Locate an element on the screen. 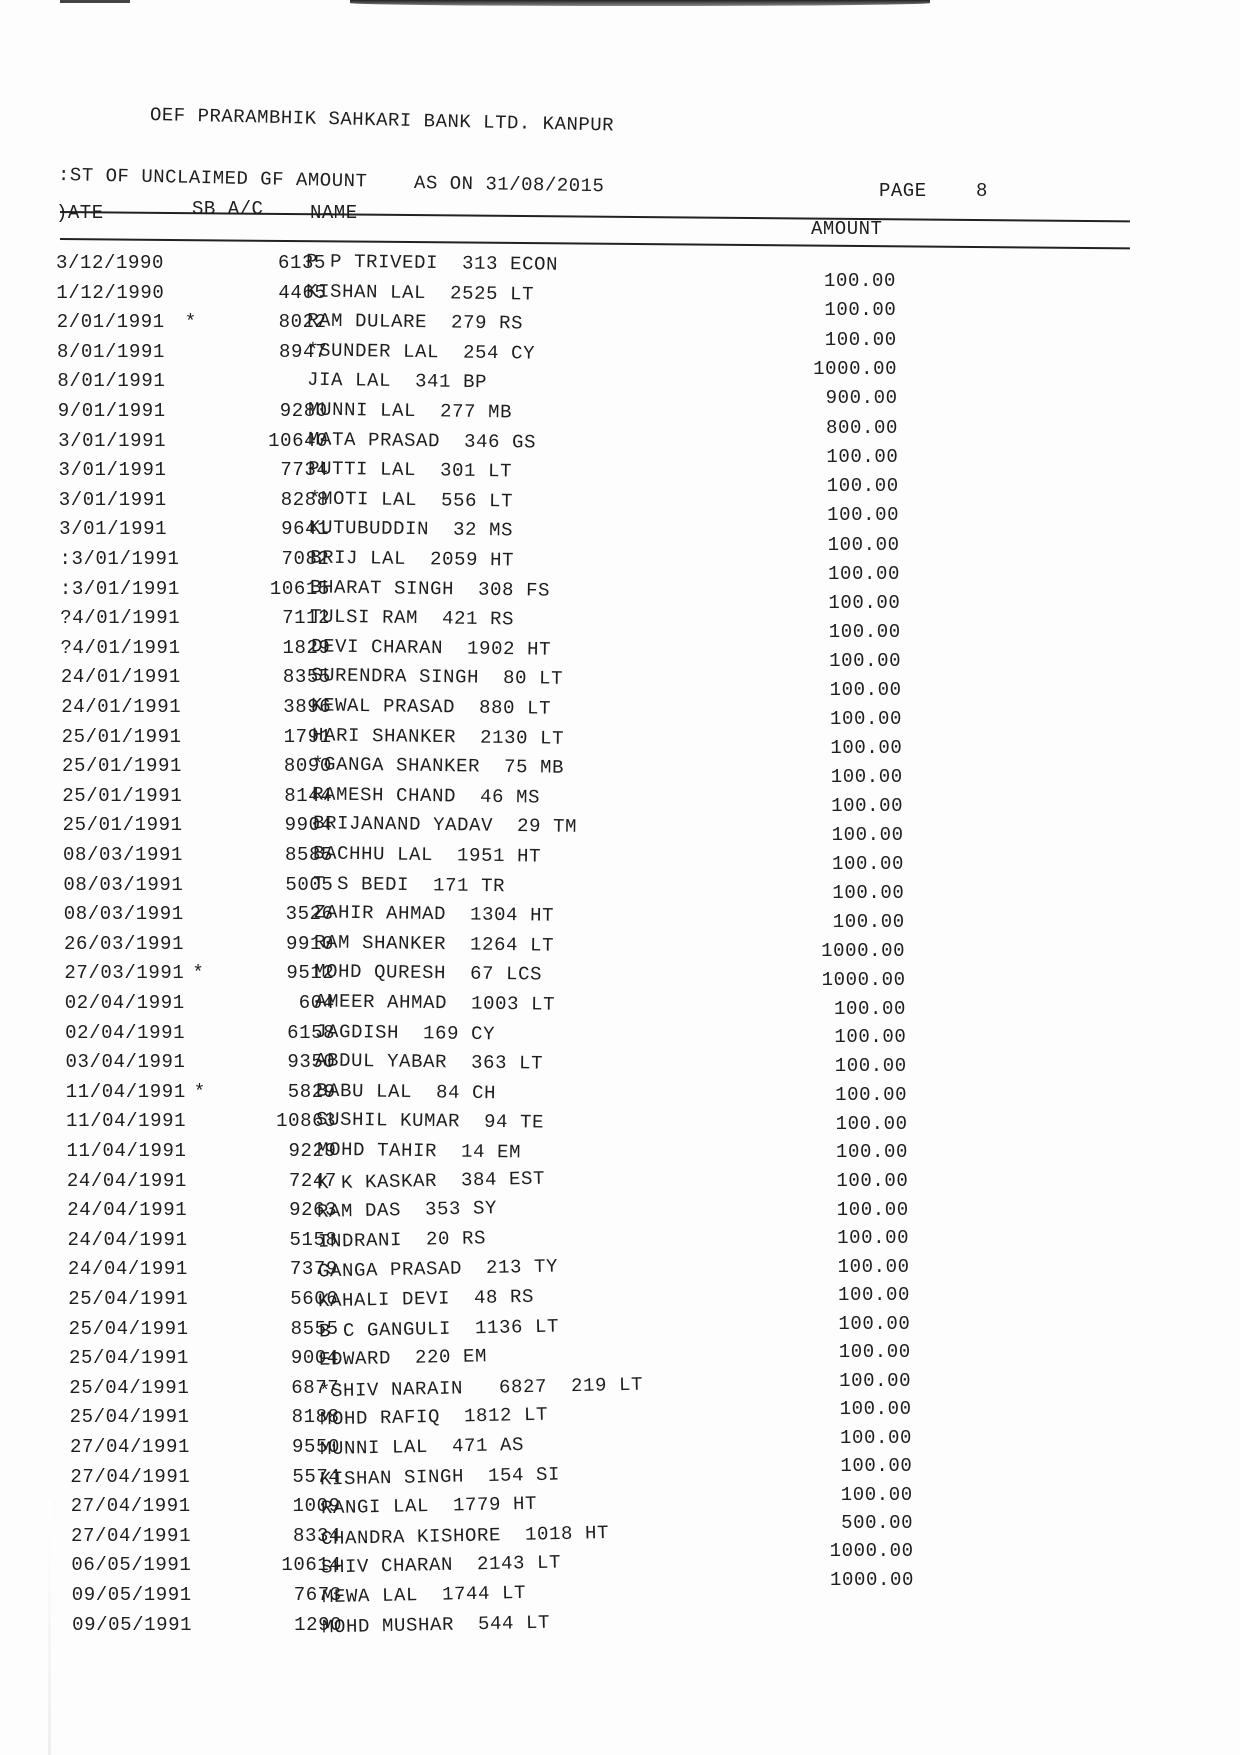 Image resolution: width=1240 pixels, height=1755 pixels. account-name: P P TRIVEDI 313 ECON is located at coordinates (432, 263).